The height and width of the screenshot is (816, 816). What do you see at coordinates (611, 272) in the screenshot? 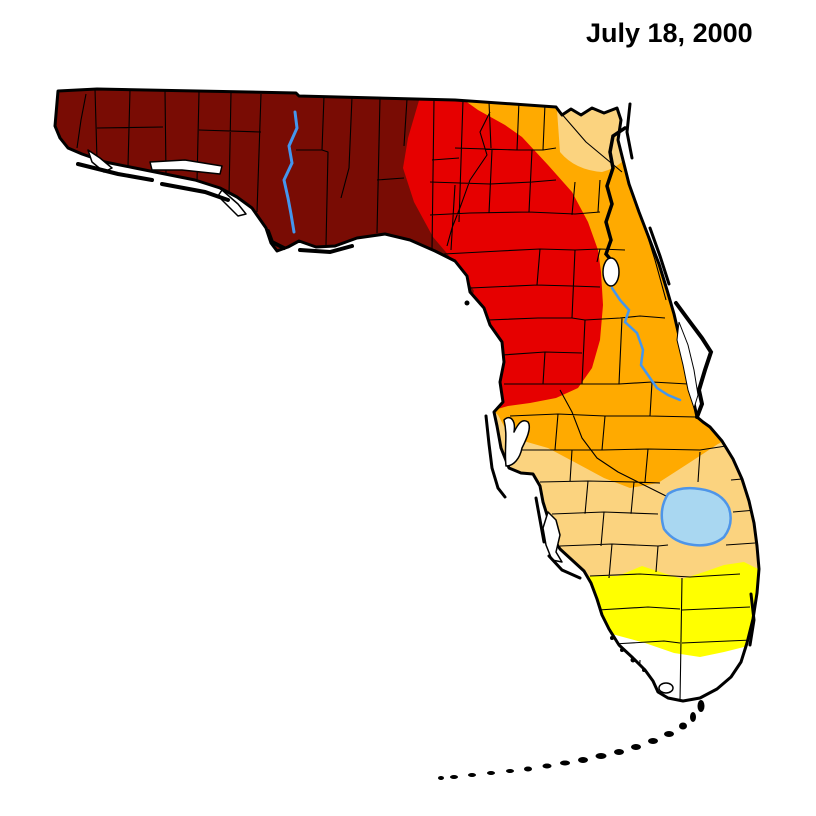
I see `lake-george` at bounding box center [611, 272].